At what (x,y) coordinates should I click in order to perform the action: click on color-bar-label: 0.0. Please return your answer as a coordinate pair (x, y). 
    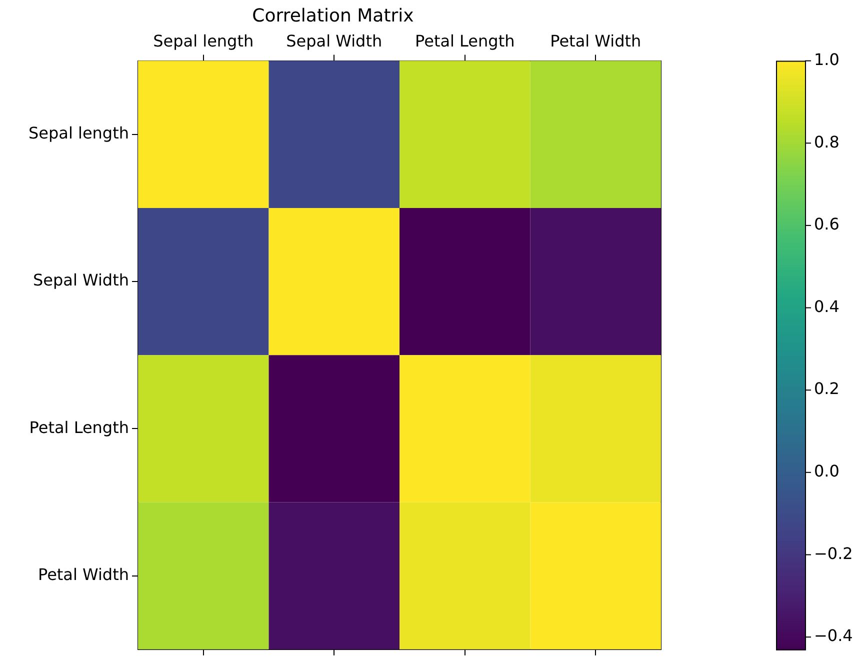
    Looking at the image, I should click on (827, 471).